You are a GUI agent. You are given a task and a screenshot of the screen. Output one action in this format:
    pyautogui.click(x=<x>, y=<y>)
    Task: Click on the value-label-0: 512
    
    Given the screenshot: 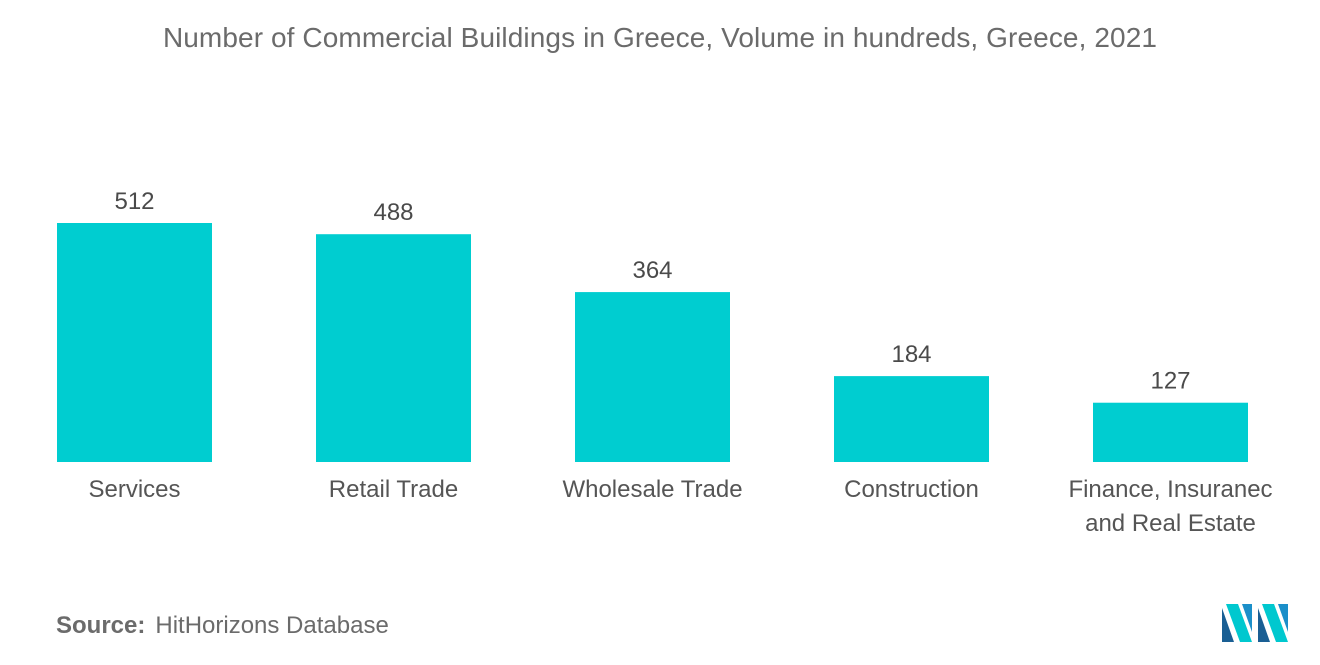 What is the action you would take?
    pyautogui.click(x=134, y=201)
    